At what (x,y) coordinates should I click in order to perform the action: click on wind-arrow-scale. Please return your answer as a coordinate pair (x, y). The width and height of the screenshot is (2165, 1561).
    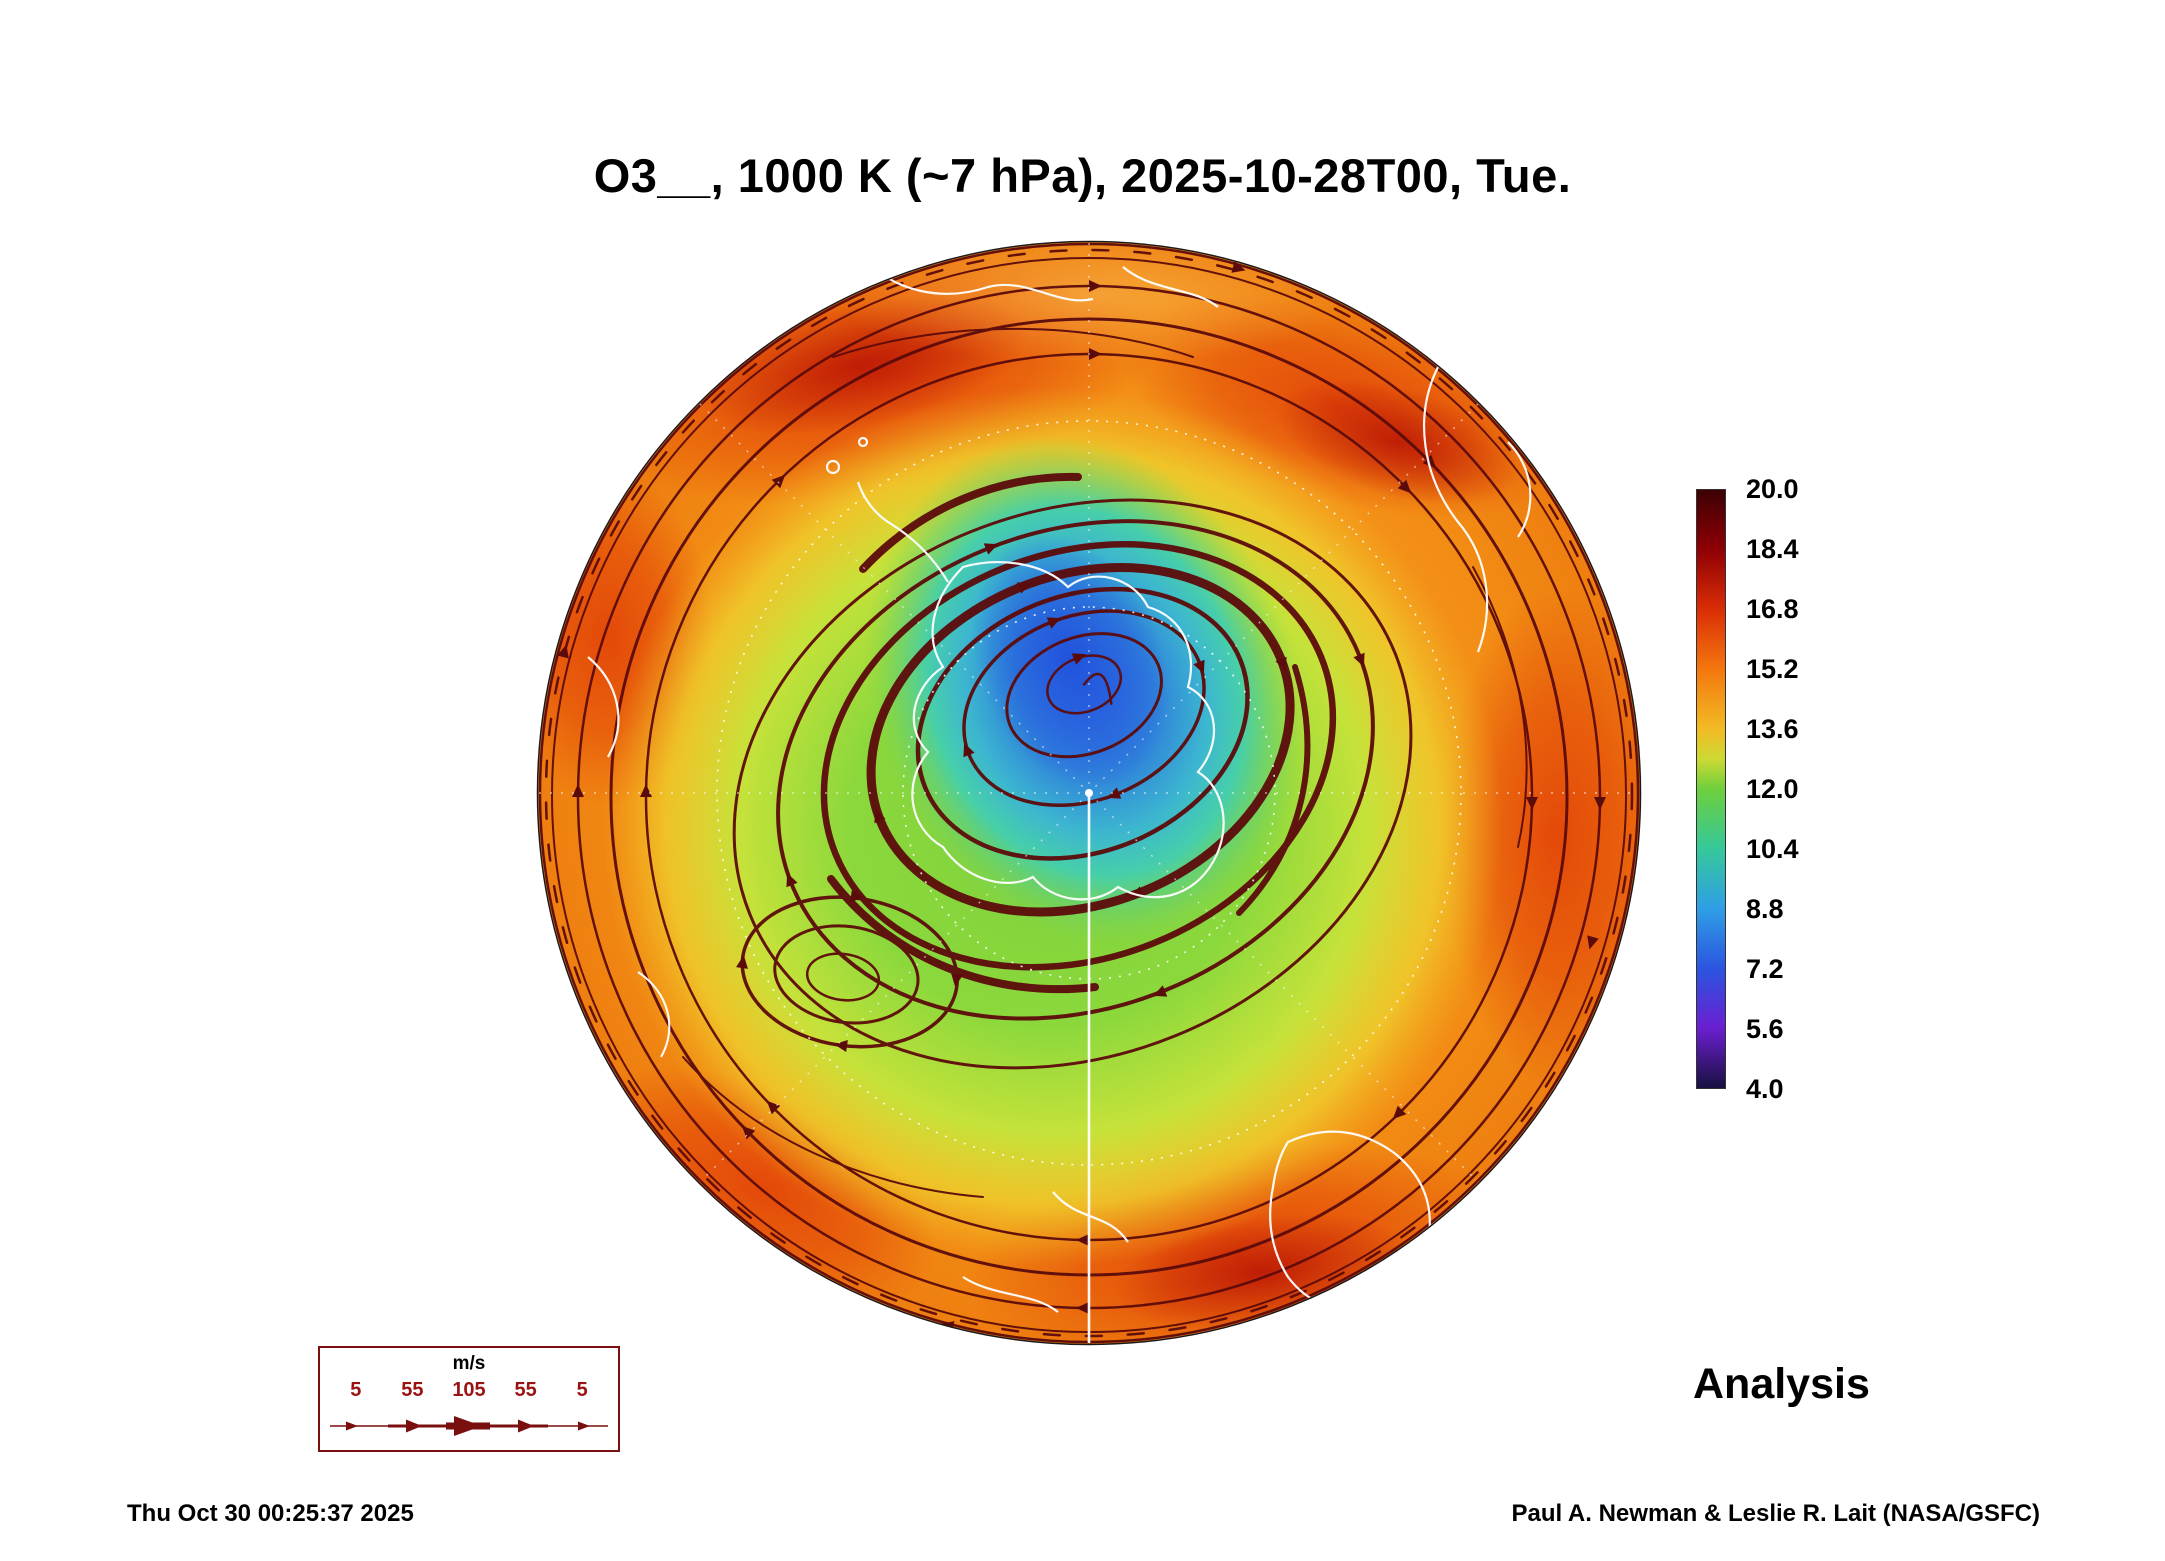
    Looking at the image, I should click on (469, 1426).